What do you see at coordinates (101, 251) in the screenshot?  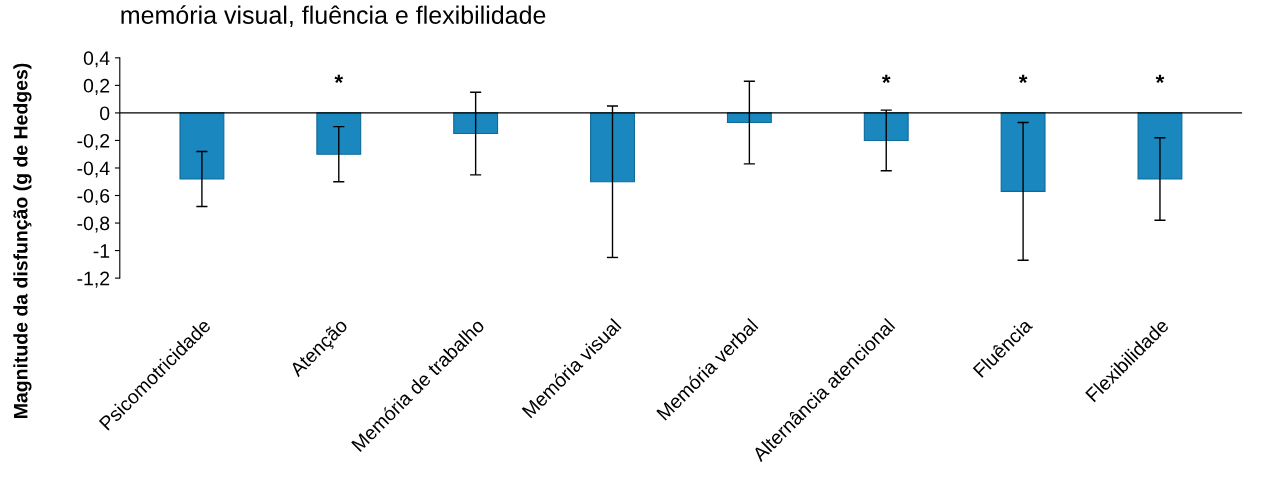 I see `y-tick-label: -1` at bounding box center [101, 251].